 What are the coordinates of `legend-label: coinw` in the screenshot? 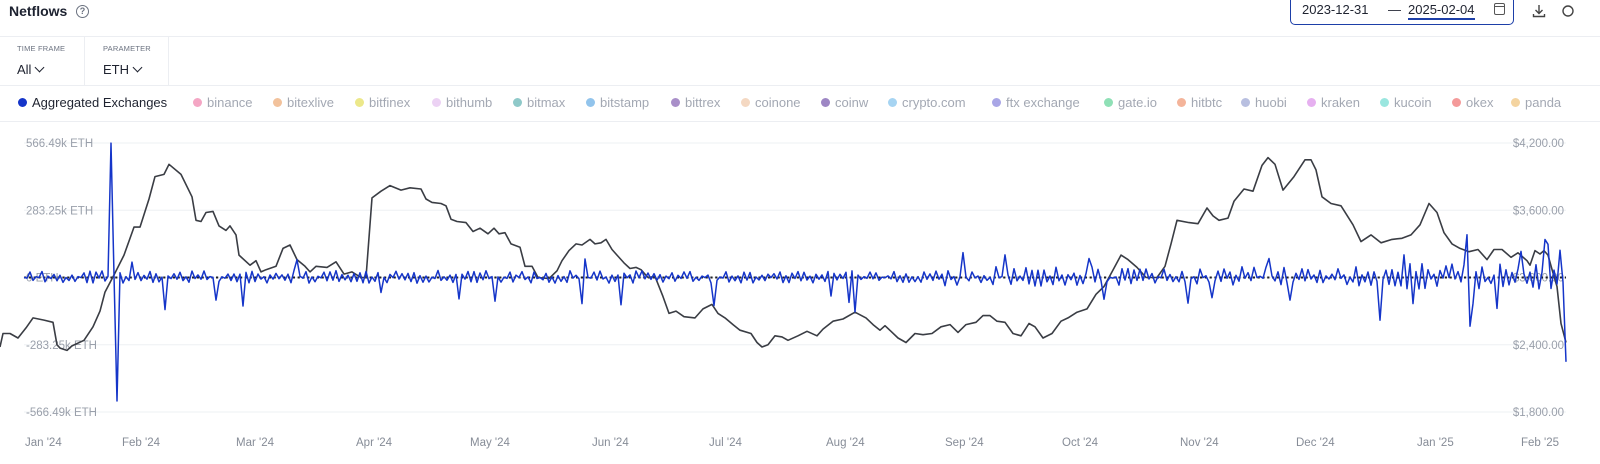 It's located at (852, 102).